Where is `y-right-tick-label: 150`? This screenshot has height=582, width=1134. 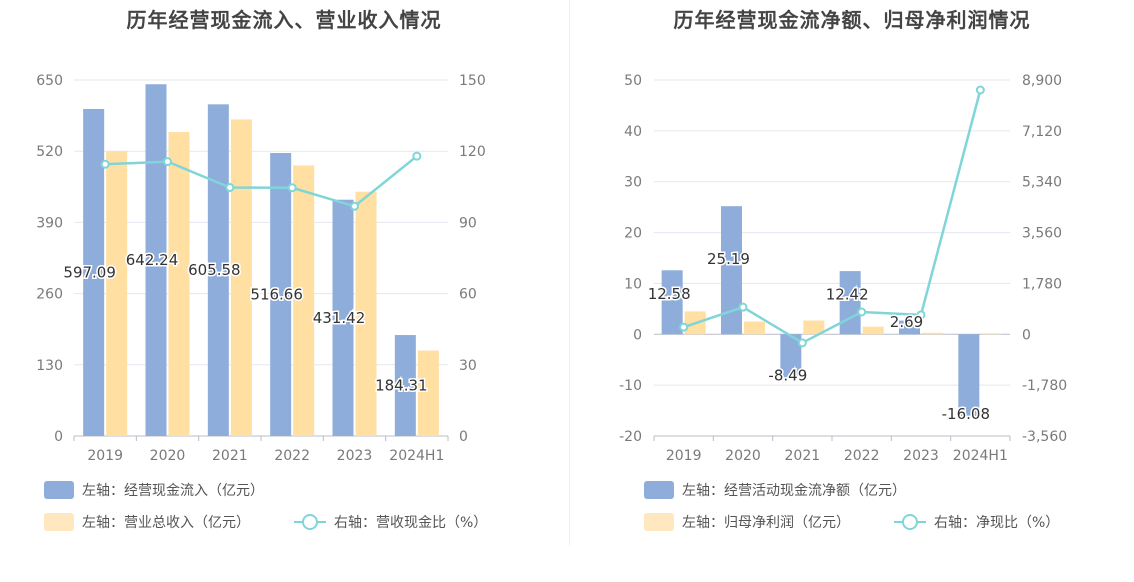 y-right-tick-label: 150 is located at coordinates (472, 81).